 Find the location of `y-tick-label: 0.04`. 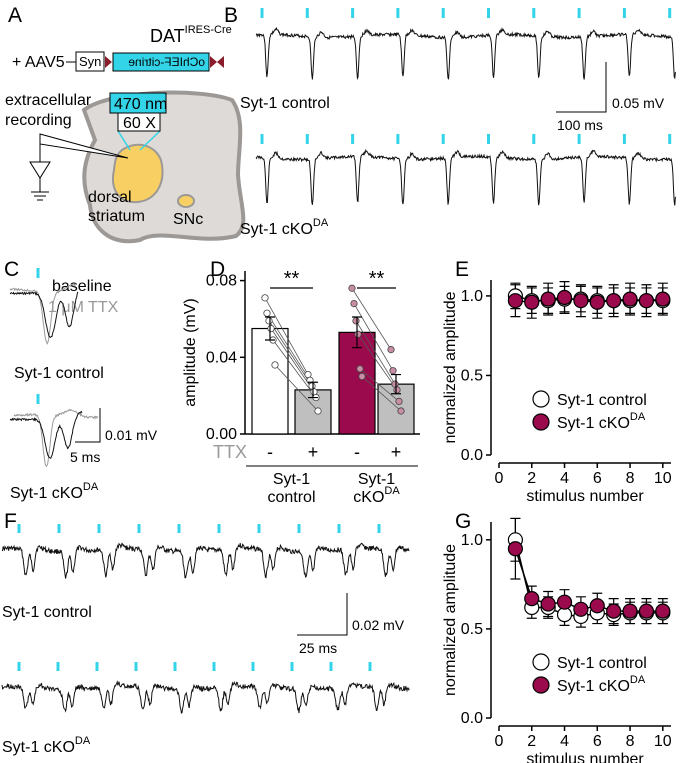

y-tick-label: 0.04 is located at coordinates (221, 357).